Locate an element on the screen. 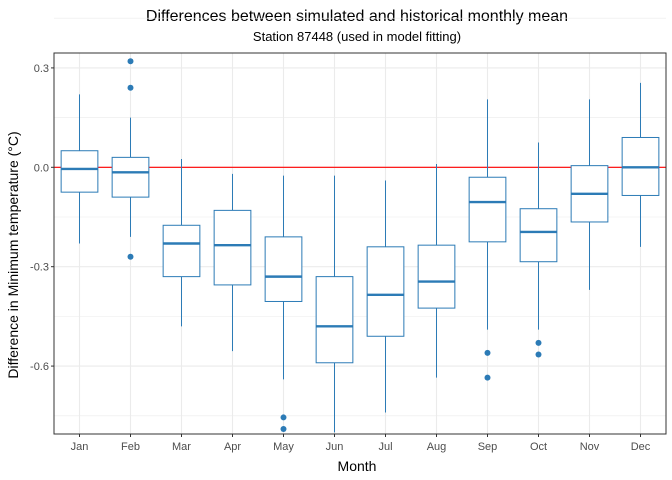  x-axis-title: Month is located at coordinates (357, 466).